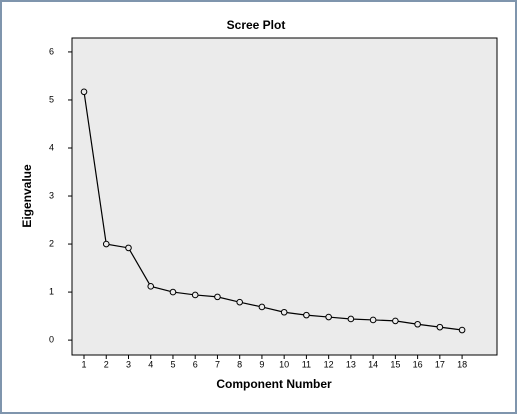  What do you see at coordinates (51, 339) in the screenshot?
I see `y-tick-label: 0` at bounding box center [51, 339].